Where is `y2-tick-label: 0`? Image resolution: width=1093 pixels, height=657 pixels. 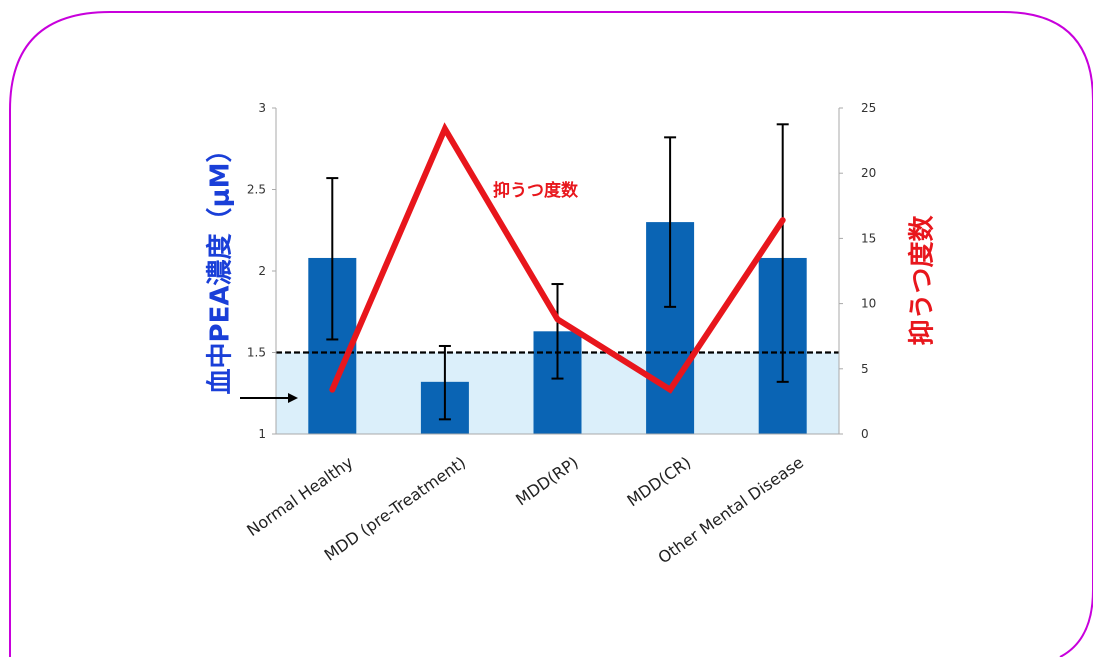
y2-tick-label: 0 is located at coordinates (865, 434).